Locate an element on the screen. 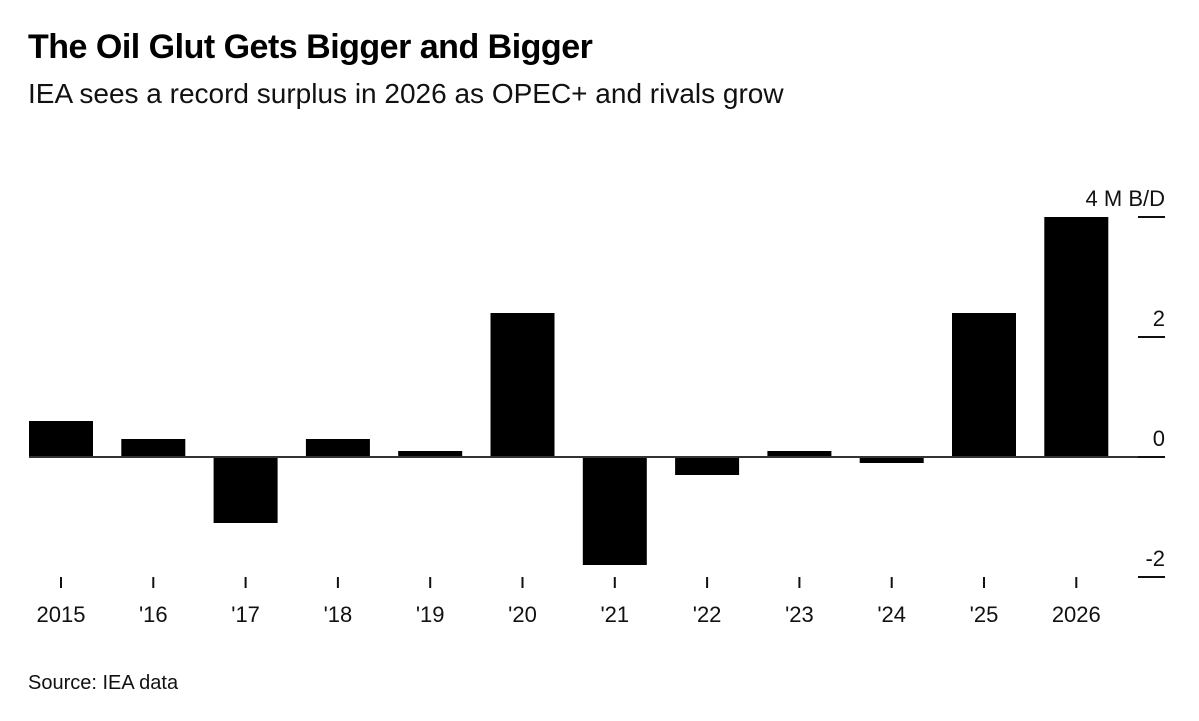  x-tick-label: '18 is located at coordinates (338, 614).